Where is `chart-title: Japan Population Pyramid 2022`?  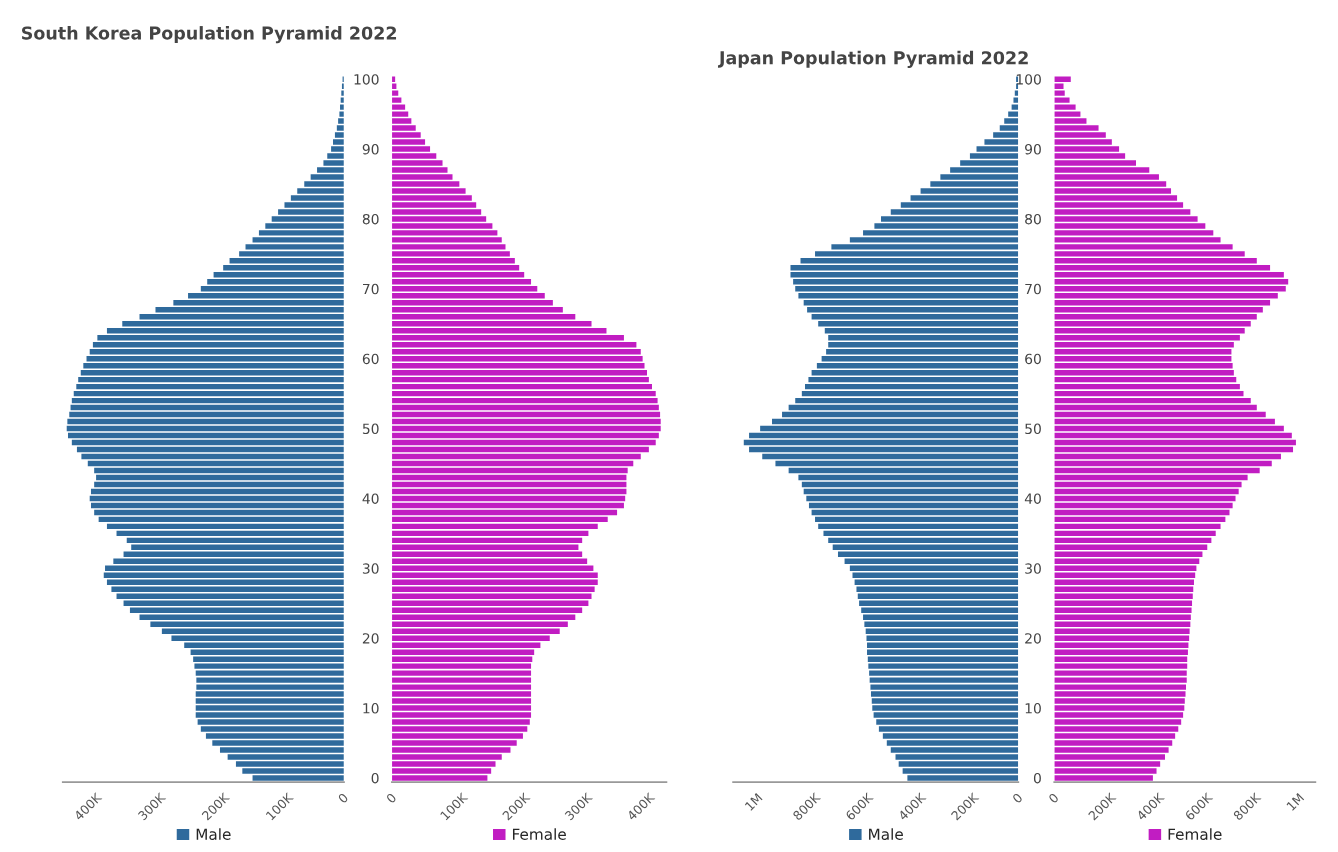 chart-title: Japan Population Pyramid 2022 is located at coordinates (872, 59).